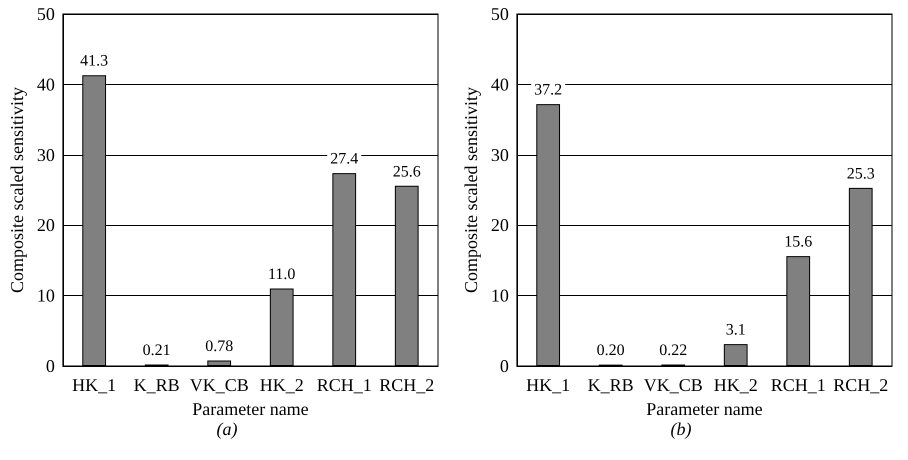 The height and width of the screenshot is (460, 908). I want to click on text: (a), so click(227, 429).